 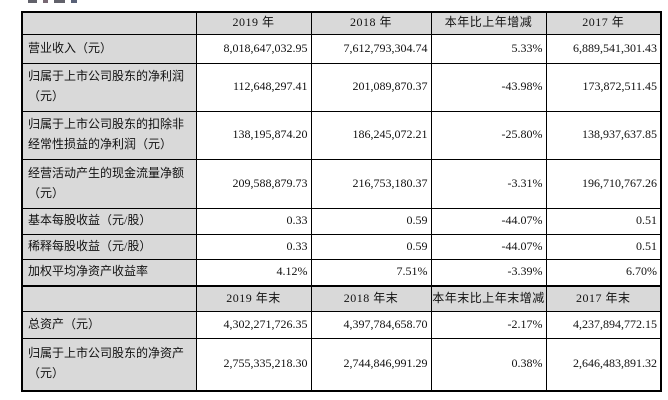 What do you see at coordinates (109, 324) in the screenshot?
I see `row-label: 总资产（元）` at bounding box center [109, 324].